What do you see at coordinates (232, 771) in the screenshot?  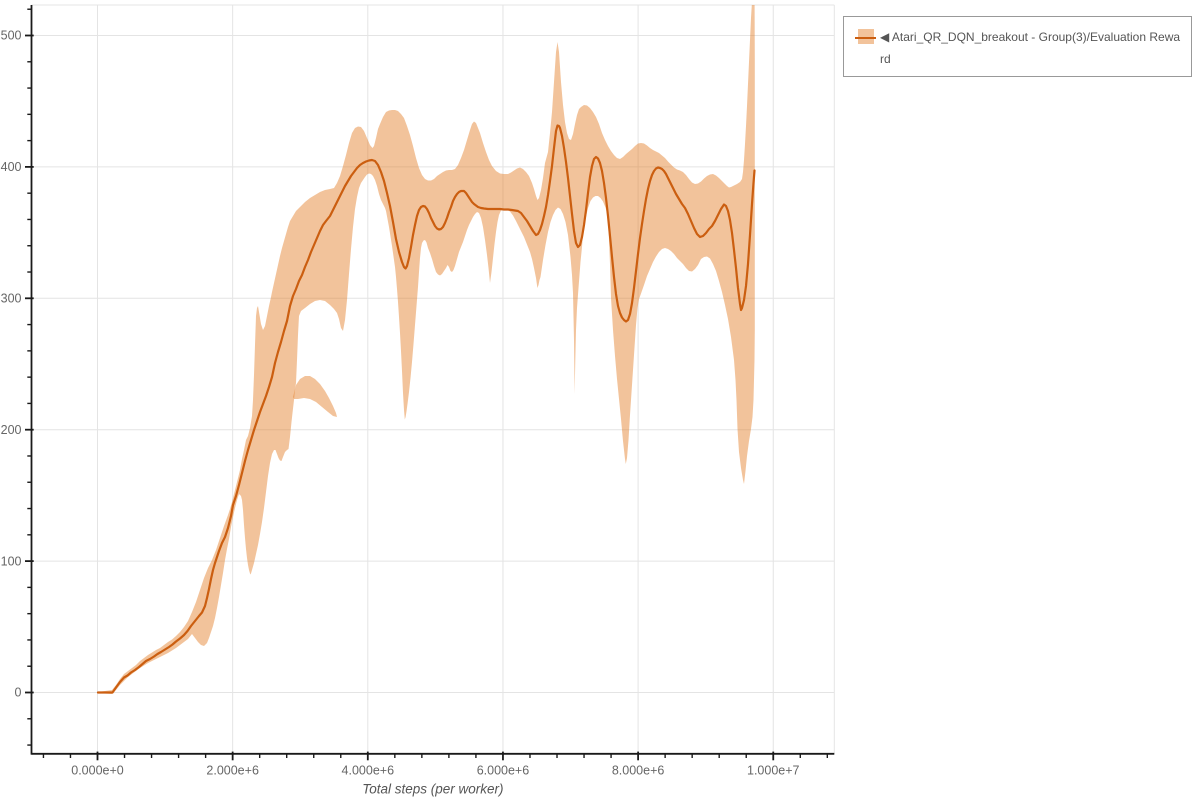 I see `svg-text: 2.000e+6` at bounding box center [232, 771].